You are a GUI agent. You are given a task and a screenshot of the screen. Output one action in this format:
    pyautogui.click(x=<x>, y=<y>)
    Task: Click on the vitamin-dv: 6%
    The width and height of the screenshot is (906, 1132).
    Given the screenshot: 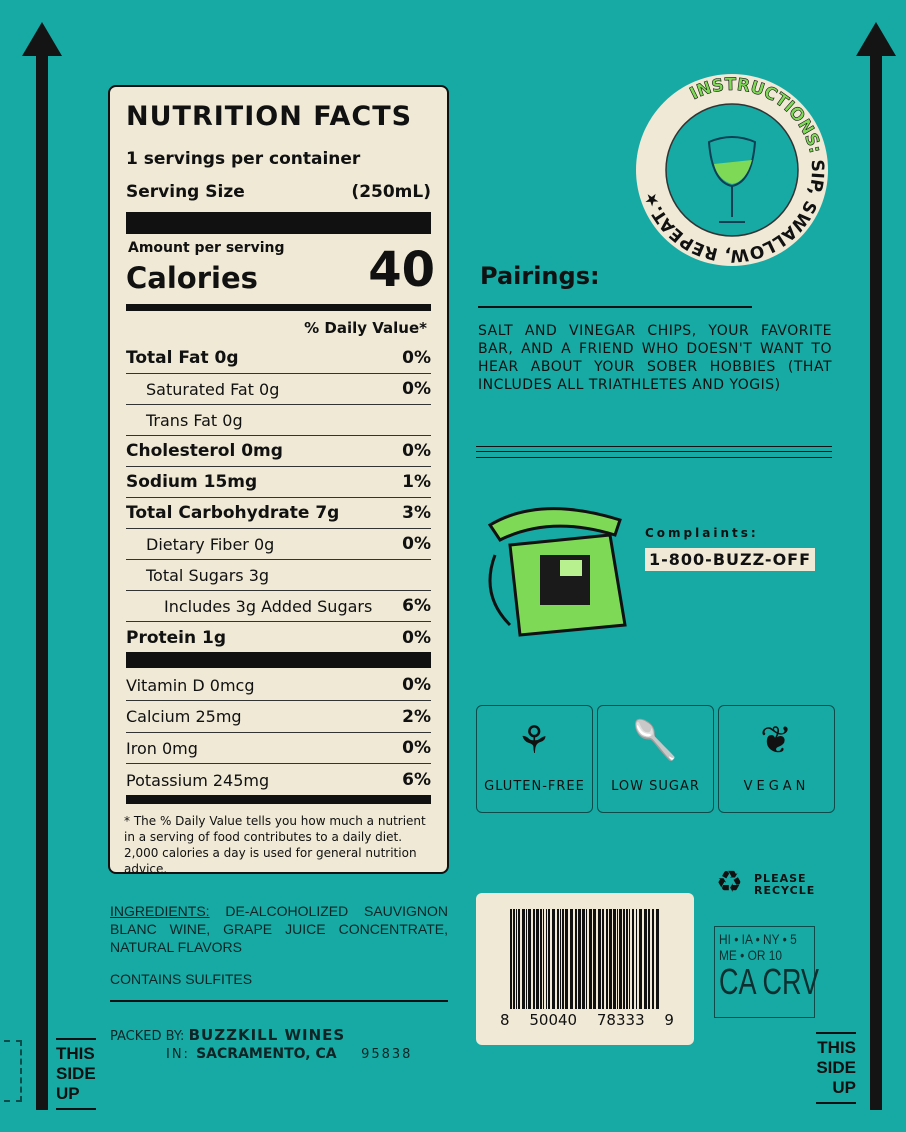 What is the action you would take?
    pyautogui.click(x=416, y=780)
    